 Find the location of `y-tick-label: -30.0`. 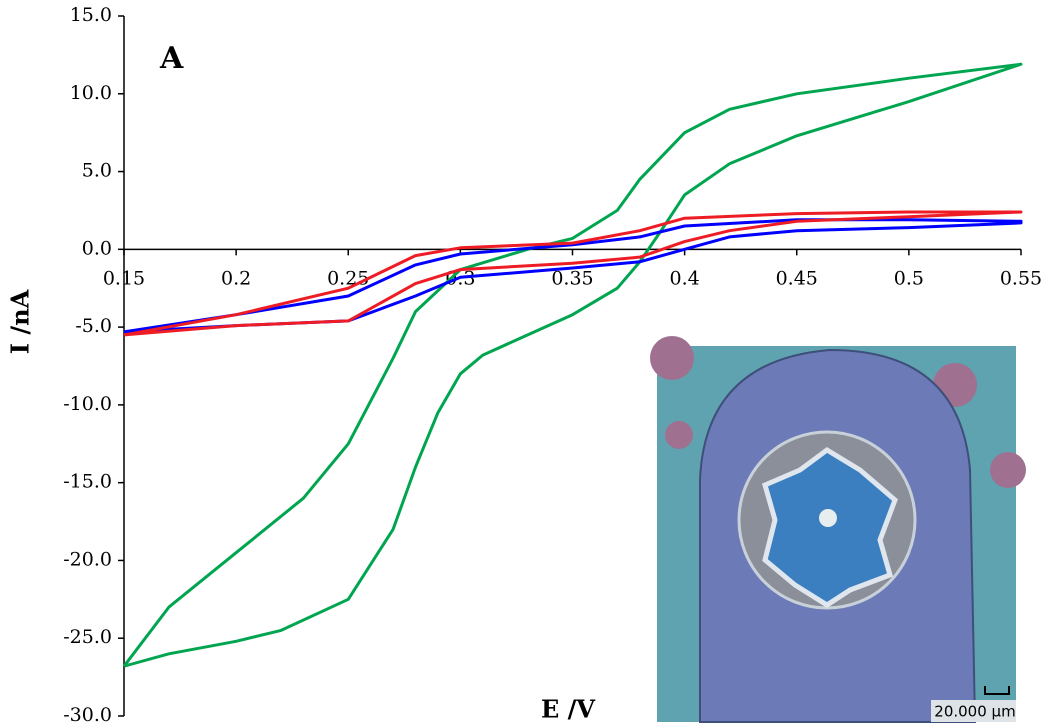

y-tick-label: -30.0 is located at coordinates (87, 715).